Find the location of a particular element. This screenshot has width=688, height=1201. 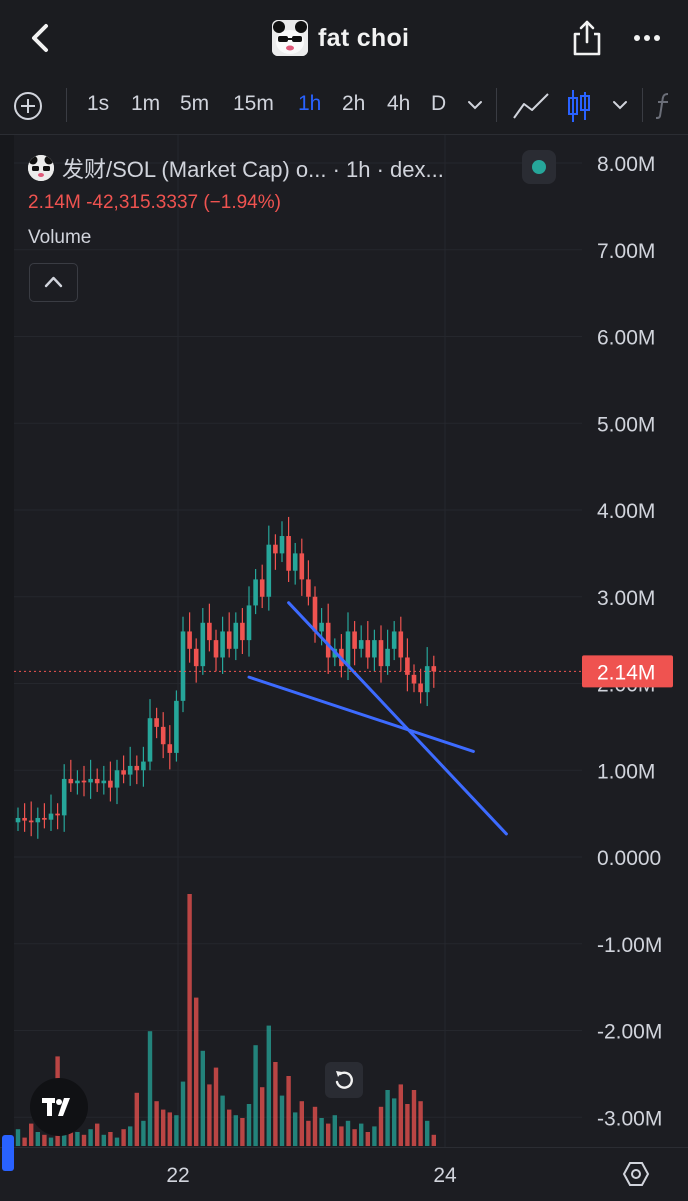

plus-circle-icon is located at coordinates (28, 106).